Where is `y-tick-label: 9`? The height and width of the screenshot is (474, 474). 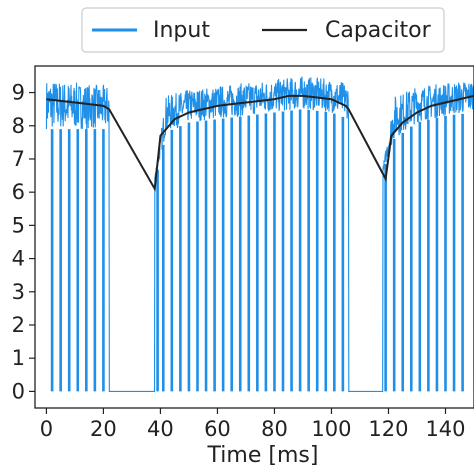
y-tick-label: 9 is located at coordinates (18, 93).